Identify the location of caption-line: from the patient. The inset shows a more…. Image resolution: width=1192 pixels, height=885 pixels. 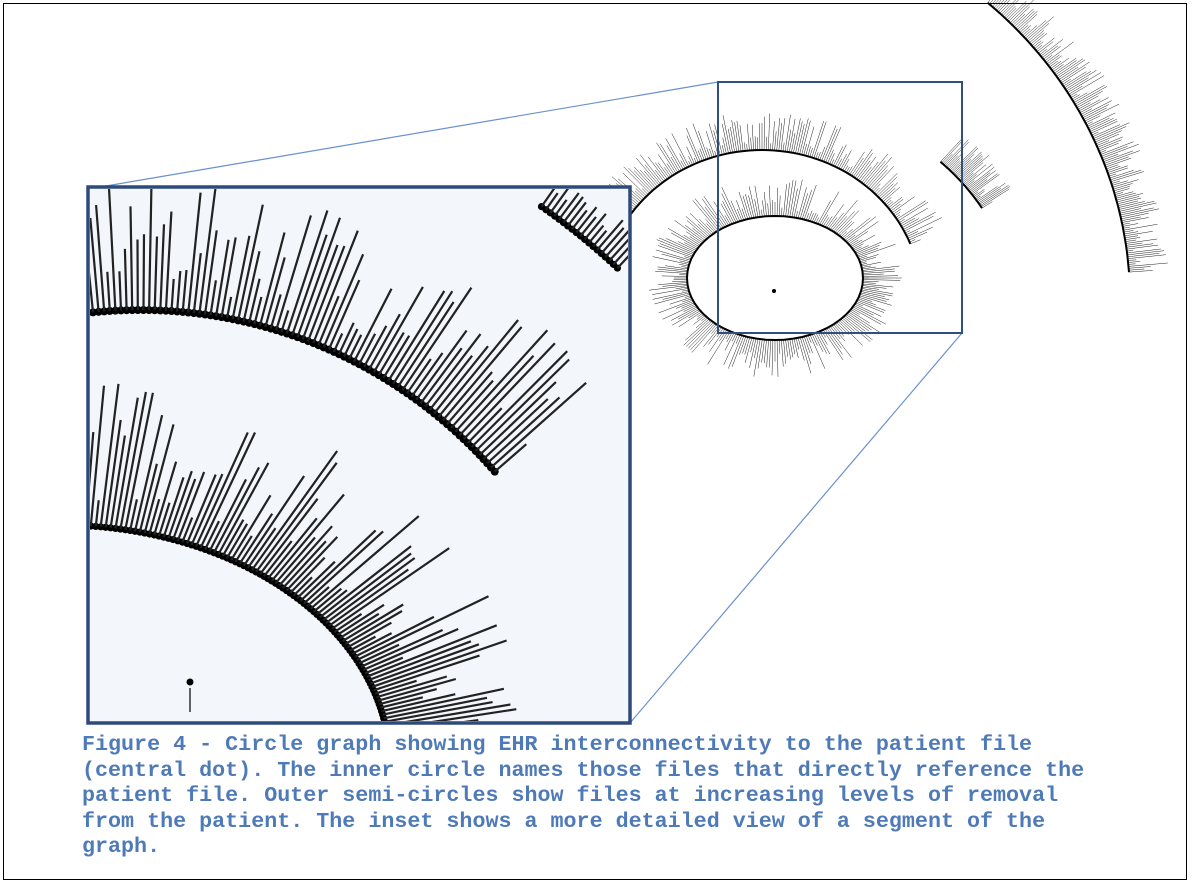
(564, 821).